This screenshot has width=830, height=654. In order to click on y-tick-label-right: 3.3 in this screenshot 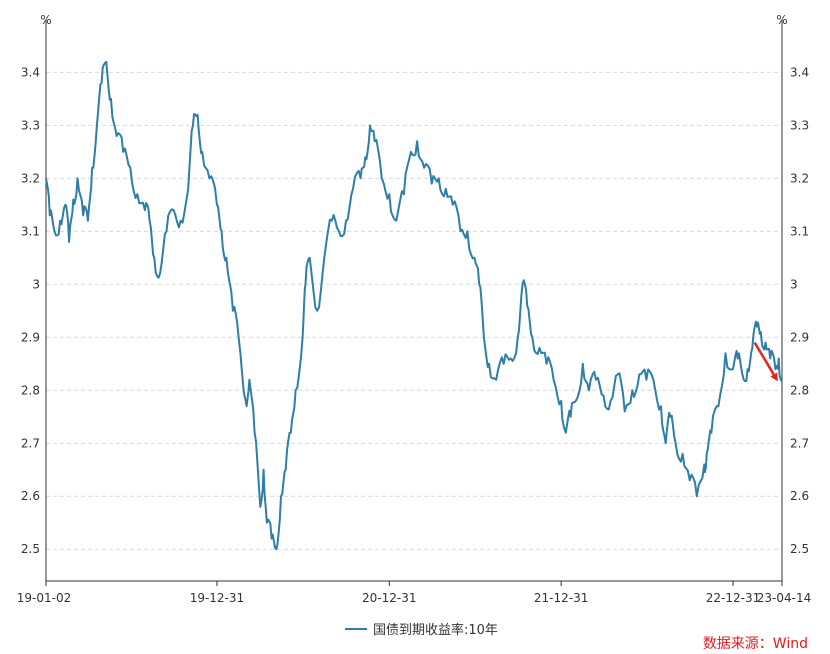, I will do `click(799, 125)`.